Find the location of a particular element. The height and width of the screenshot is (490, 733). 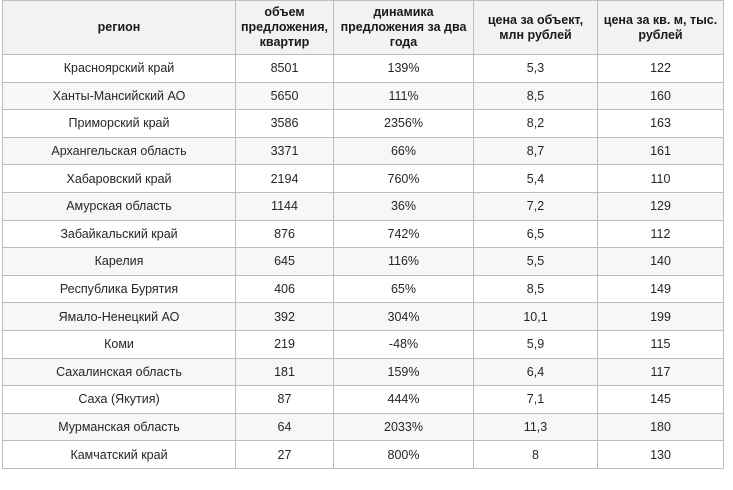

table-row: Красноярский край 8501 139% 5,3 122 is located at coordinates (363, 68).